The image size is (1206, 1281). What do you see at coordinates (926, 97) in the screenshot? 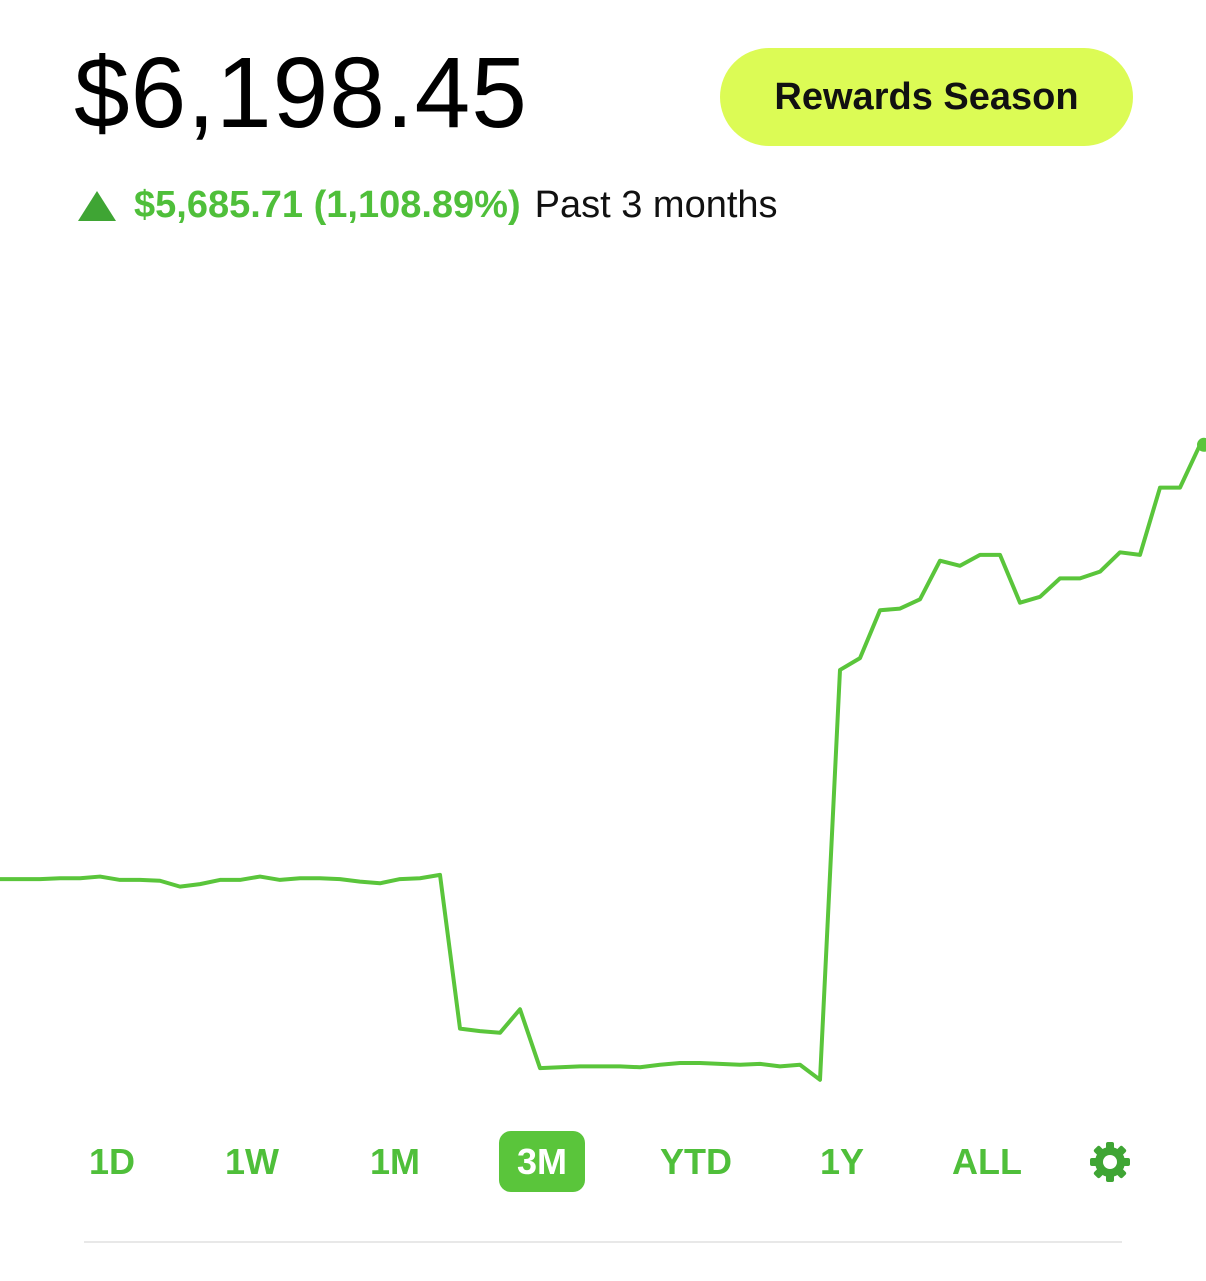
I see `rewards-button: Rewards Season` at bounding box center [926, 97].